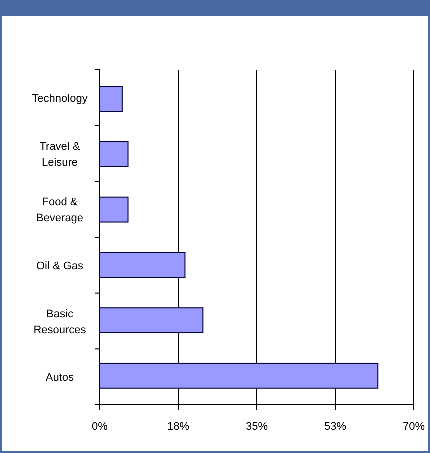 The width and height of the screenshot is (430, 453). I want to click on y-tick-label: Basic Resources, so click(60, 322).